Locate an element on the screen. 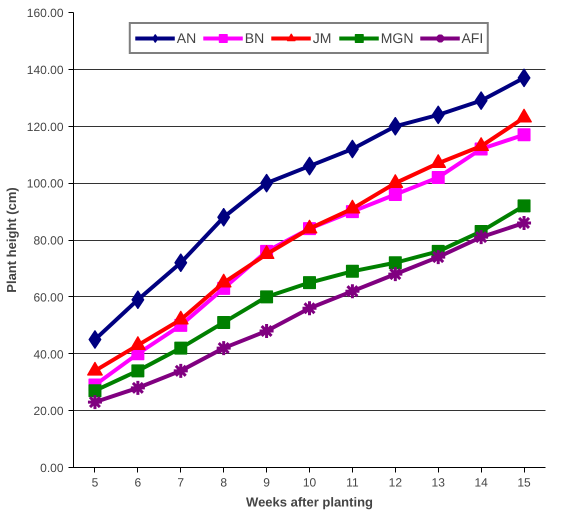  x-tick-label: 11 is located at coordinates (352, 483).